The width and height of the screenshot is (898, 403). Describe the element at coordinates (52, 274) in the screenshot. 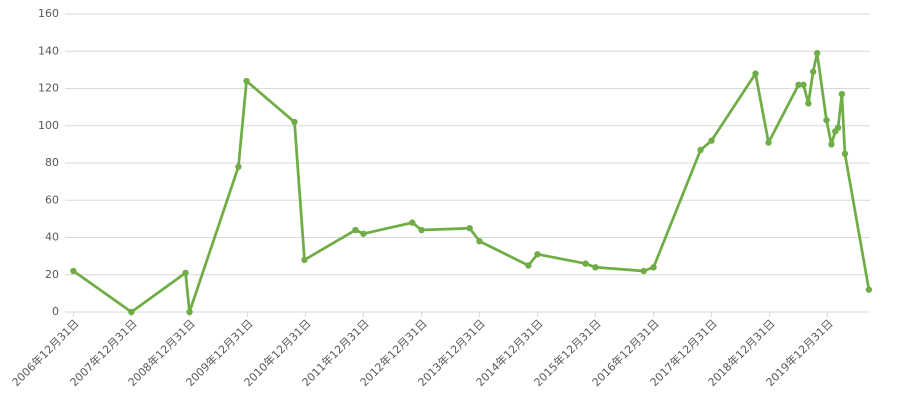

I see `y-tick-label: 20` at that location.